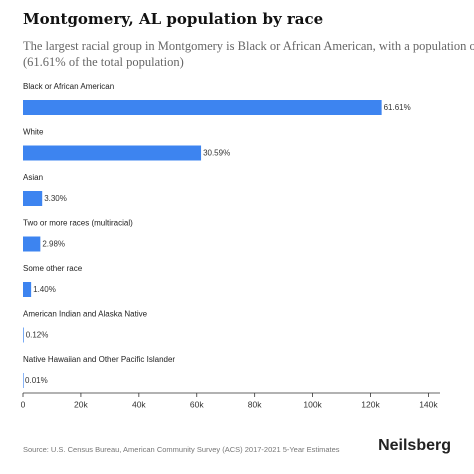  I want to click on value-label: 3.30%, so click(55, 198).